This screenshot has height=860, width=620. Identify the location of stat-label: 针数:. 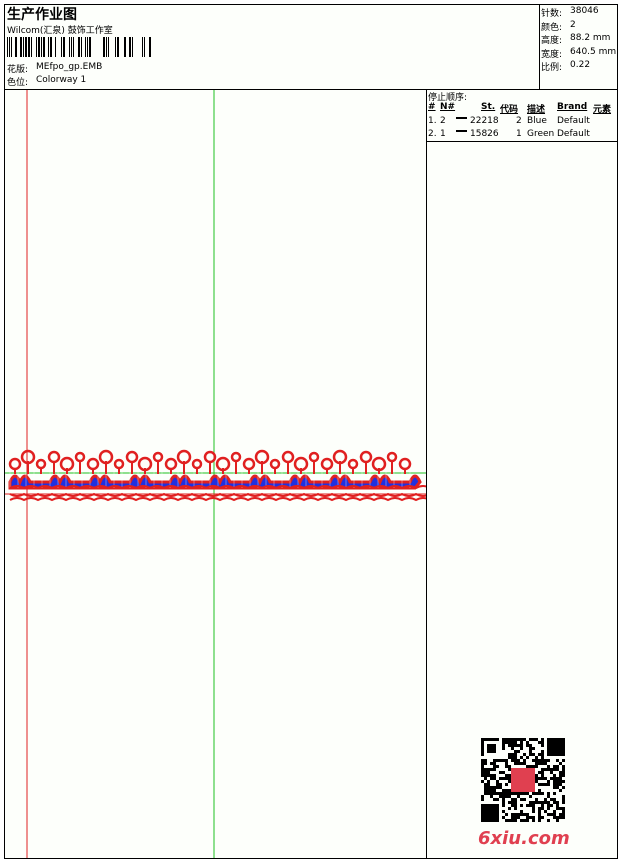
(552, 14).